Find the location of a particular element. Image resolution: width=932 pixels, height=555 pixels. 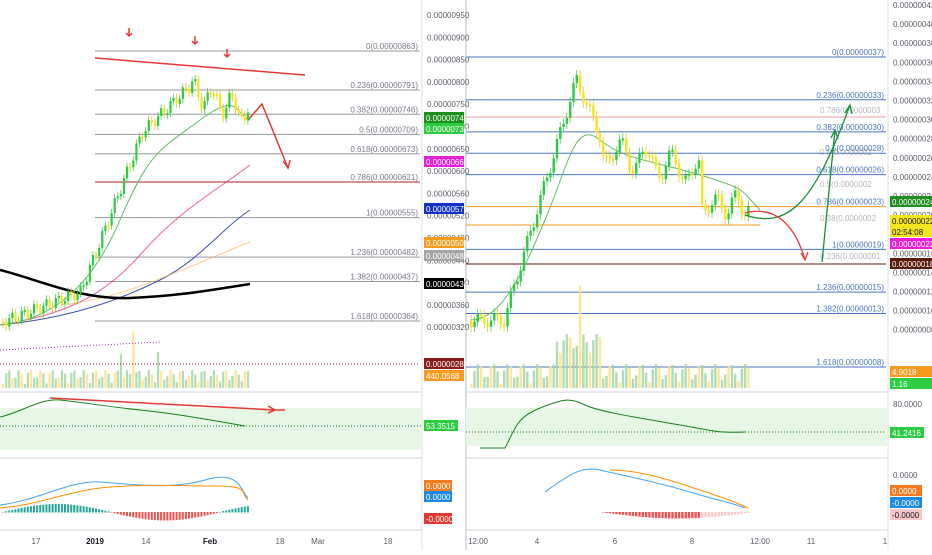

x-tick-label: 1 is located at coordinates (885, 541).